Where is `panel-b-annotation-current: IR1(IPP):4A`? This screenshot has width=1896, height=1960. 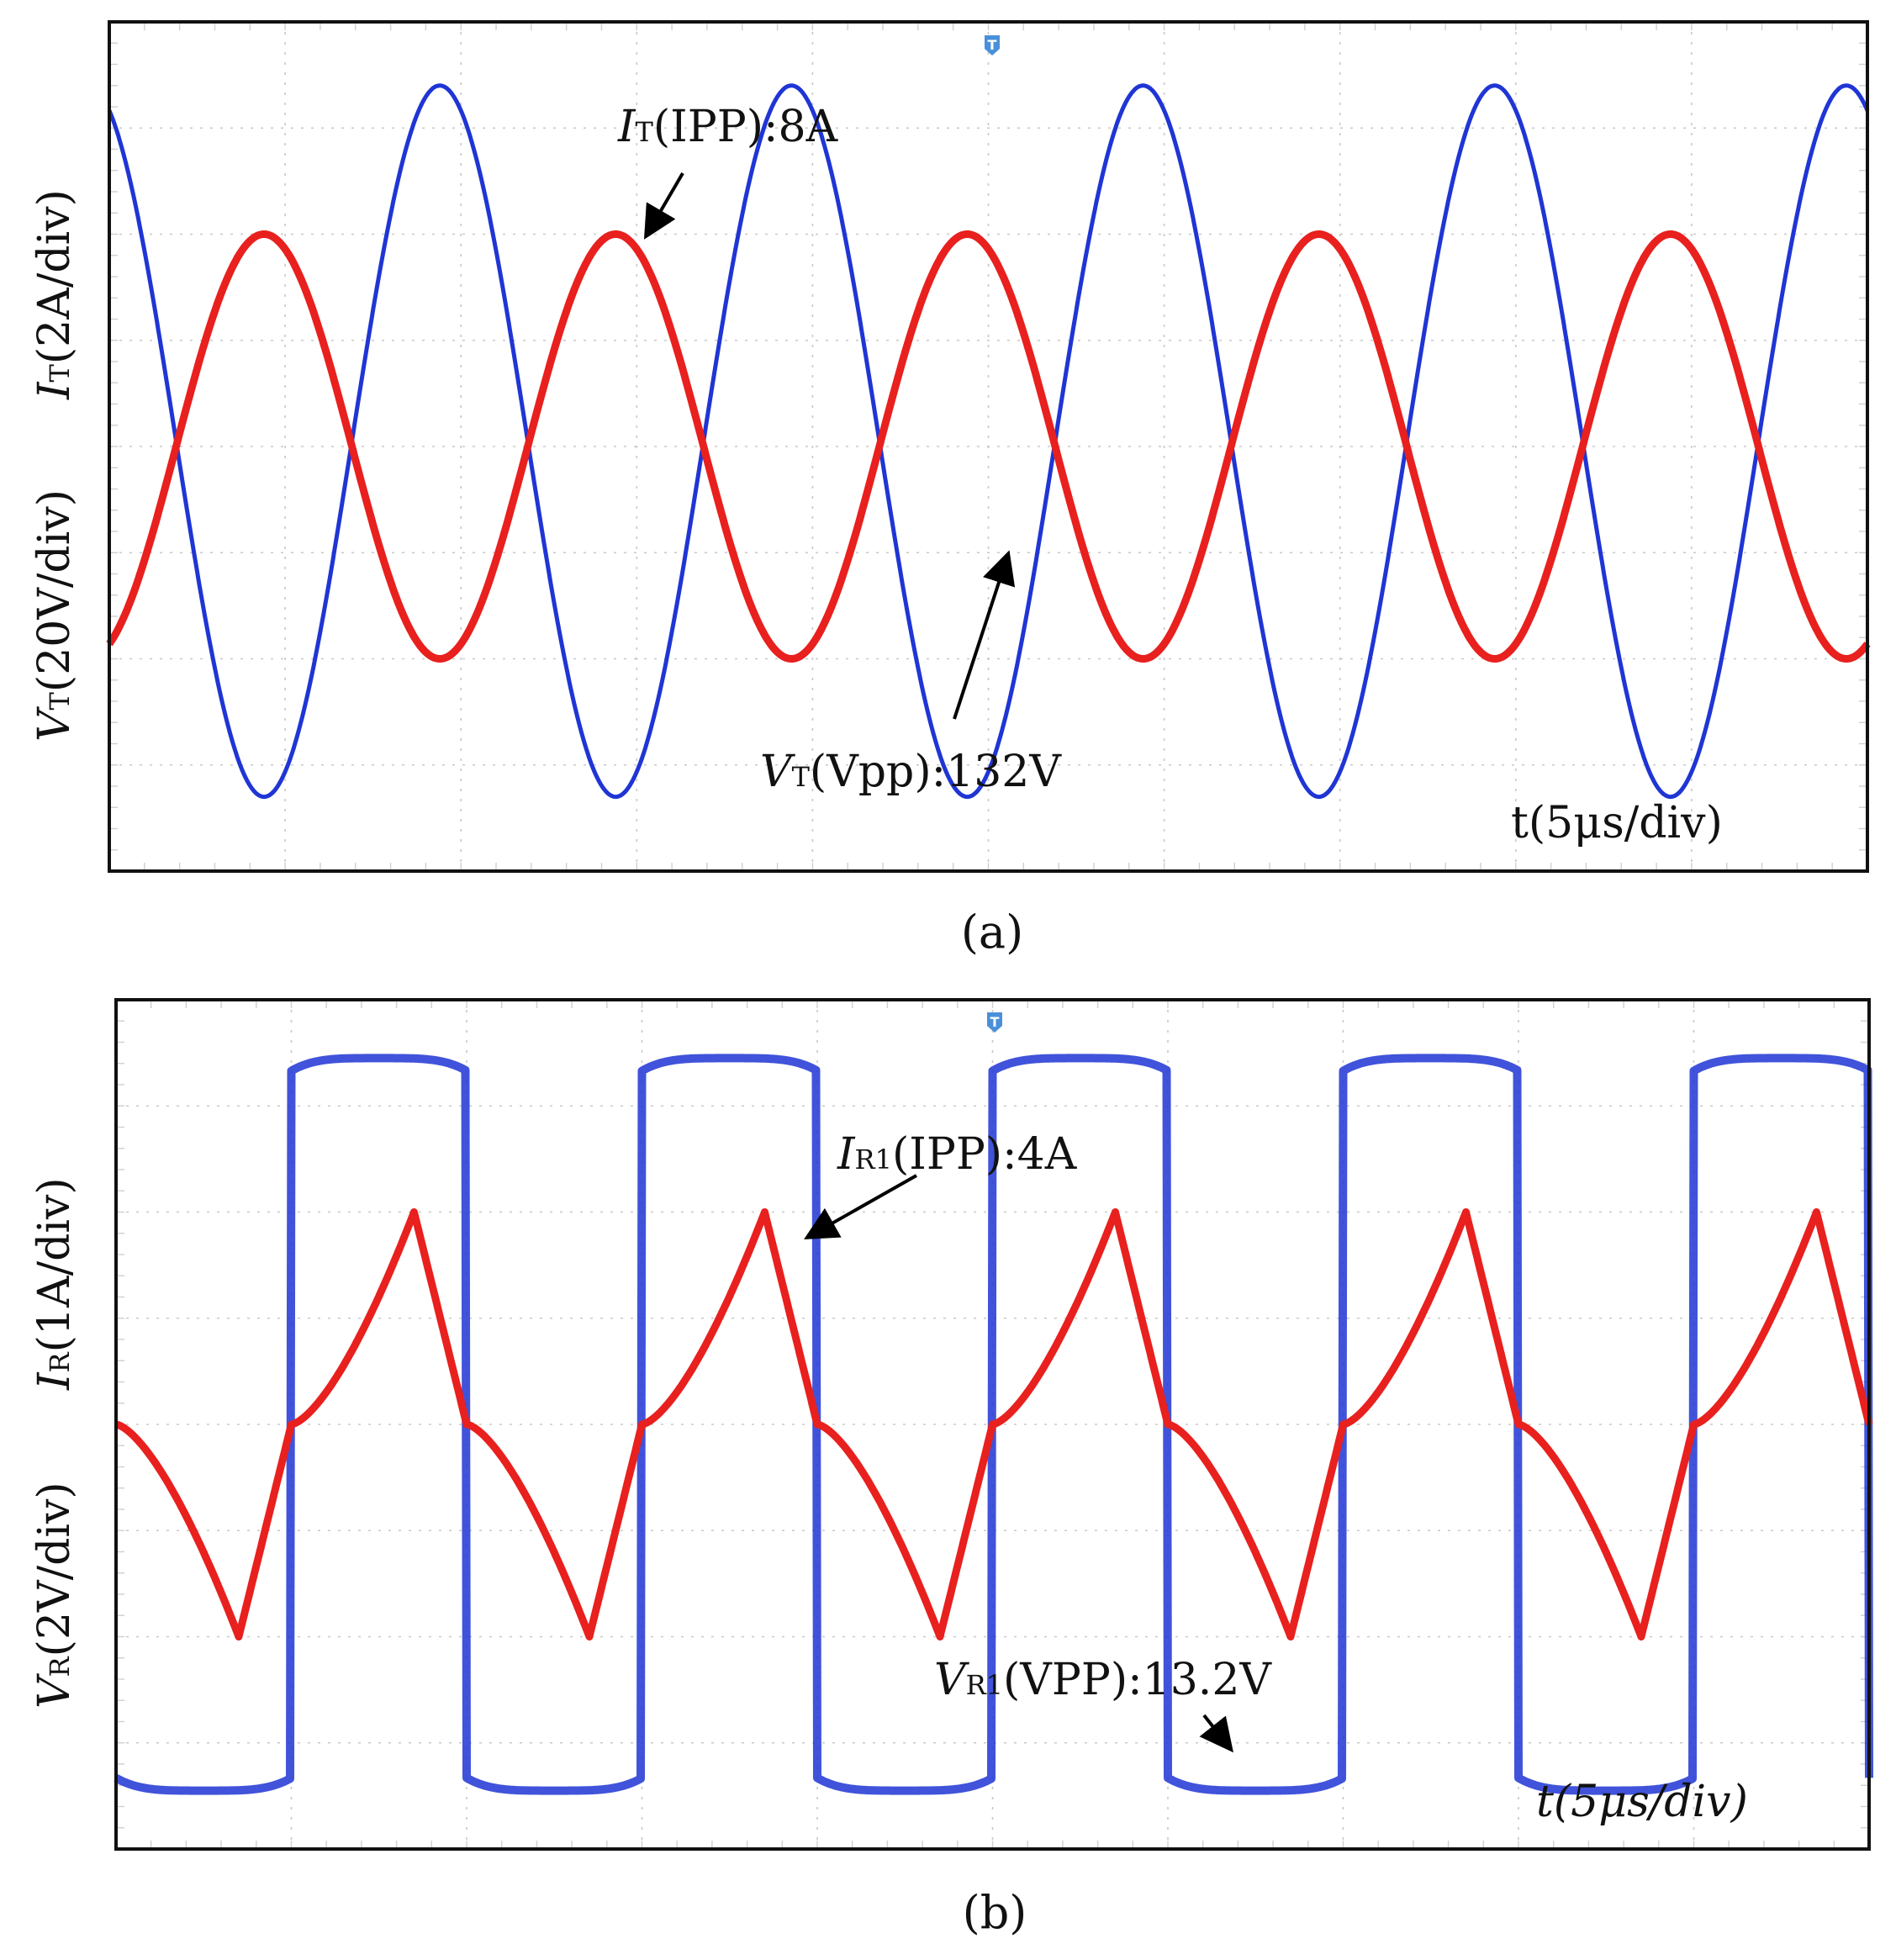
panel-b-annotation-current: IR1(IPP):4A is located at coordinates (957, 1154).